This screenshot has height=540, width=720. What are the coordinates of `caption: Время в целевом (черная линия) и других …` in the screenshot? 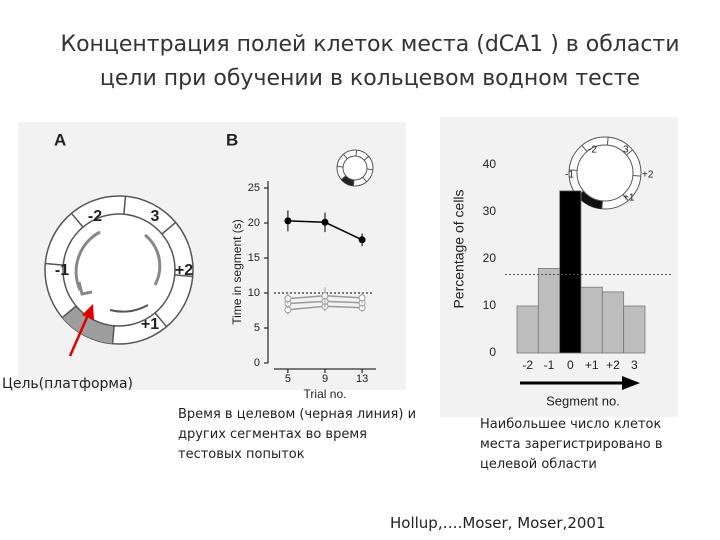 It's located at (297, 434).